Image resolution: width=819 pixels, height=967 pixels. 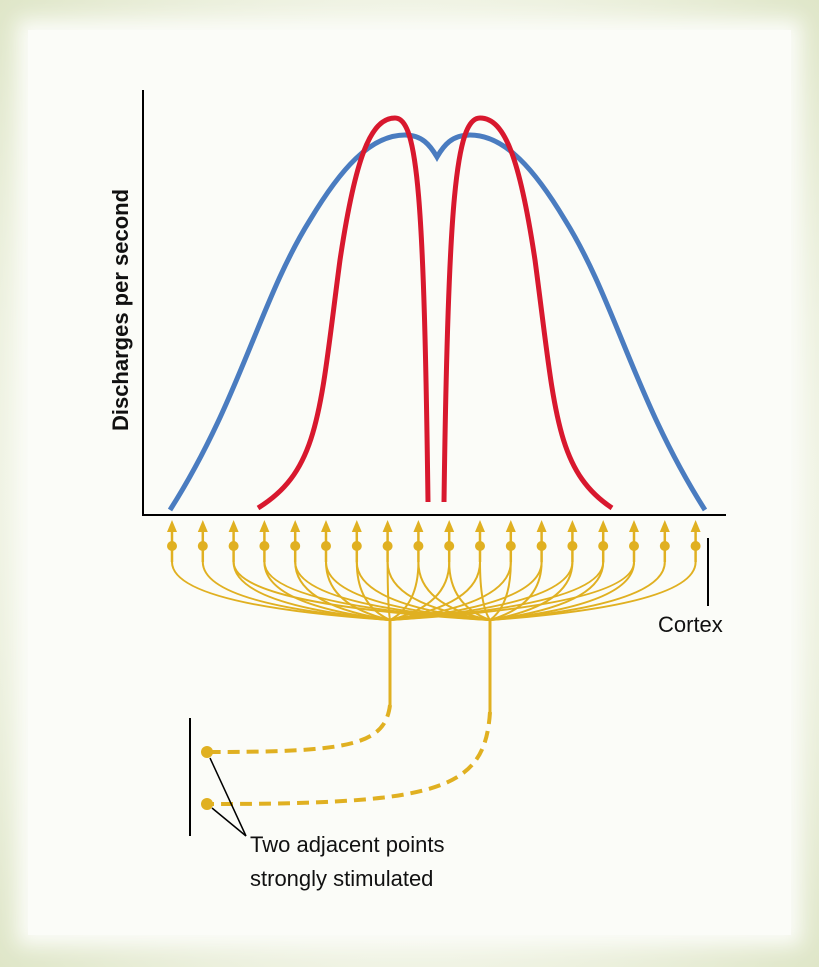 I want to click on stimulus-label: Two adjacent points, so click(x=347, y=844).